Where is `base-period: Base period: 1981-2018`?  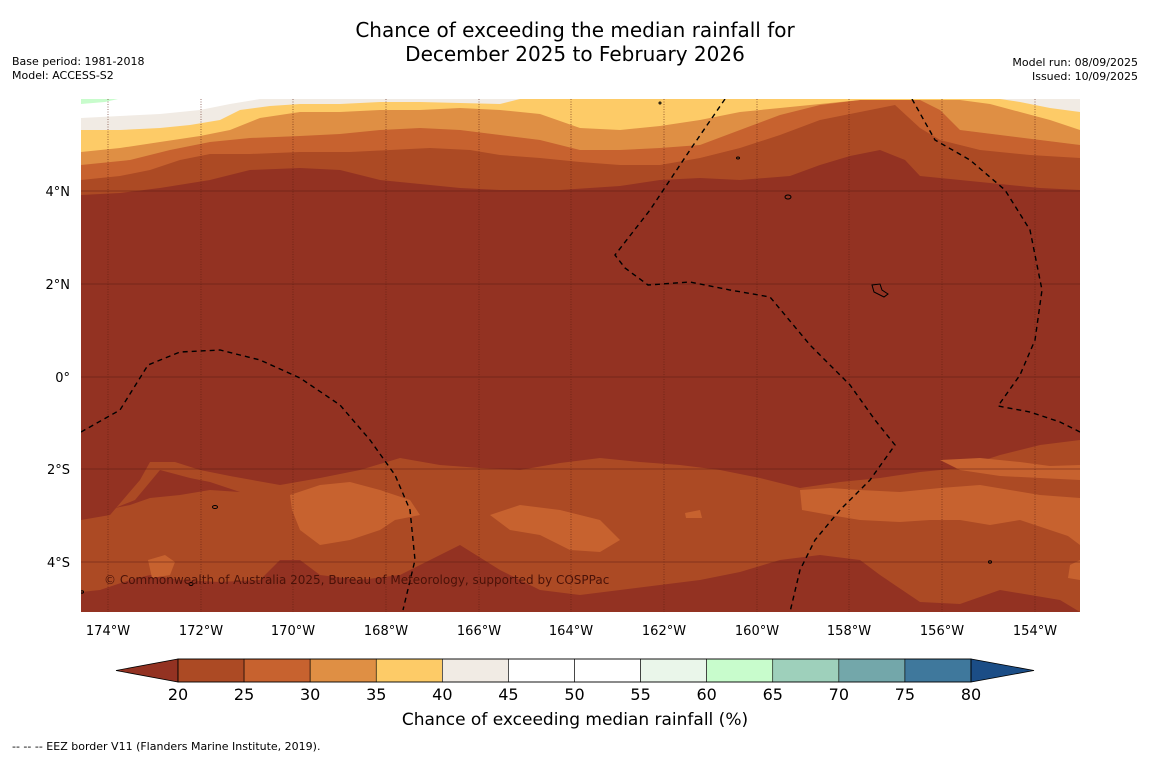 base-period: Base period: 1981-2018 is located at coordinates (78, 61).